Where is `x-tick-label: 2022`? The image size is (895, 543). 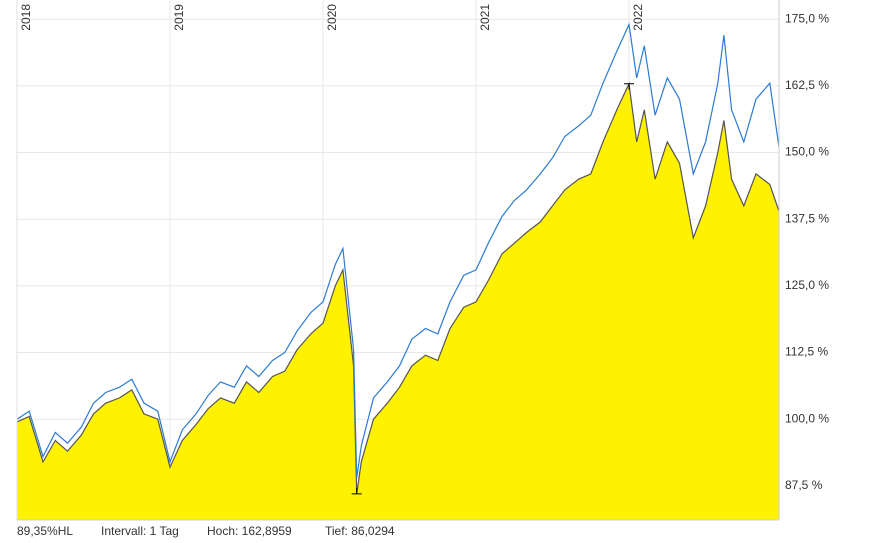
x-tick-label: 2022 is located at coordinates (638, 17).